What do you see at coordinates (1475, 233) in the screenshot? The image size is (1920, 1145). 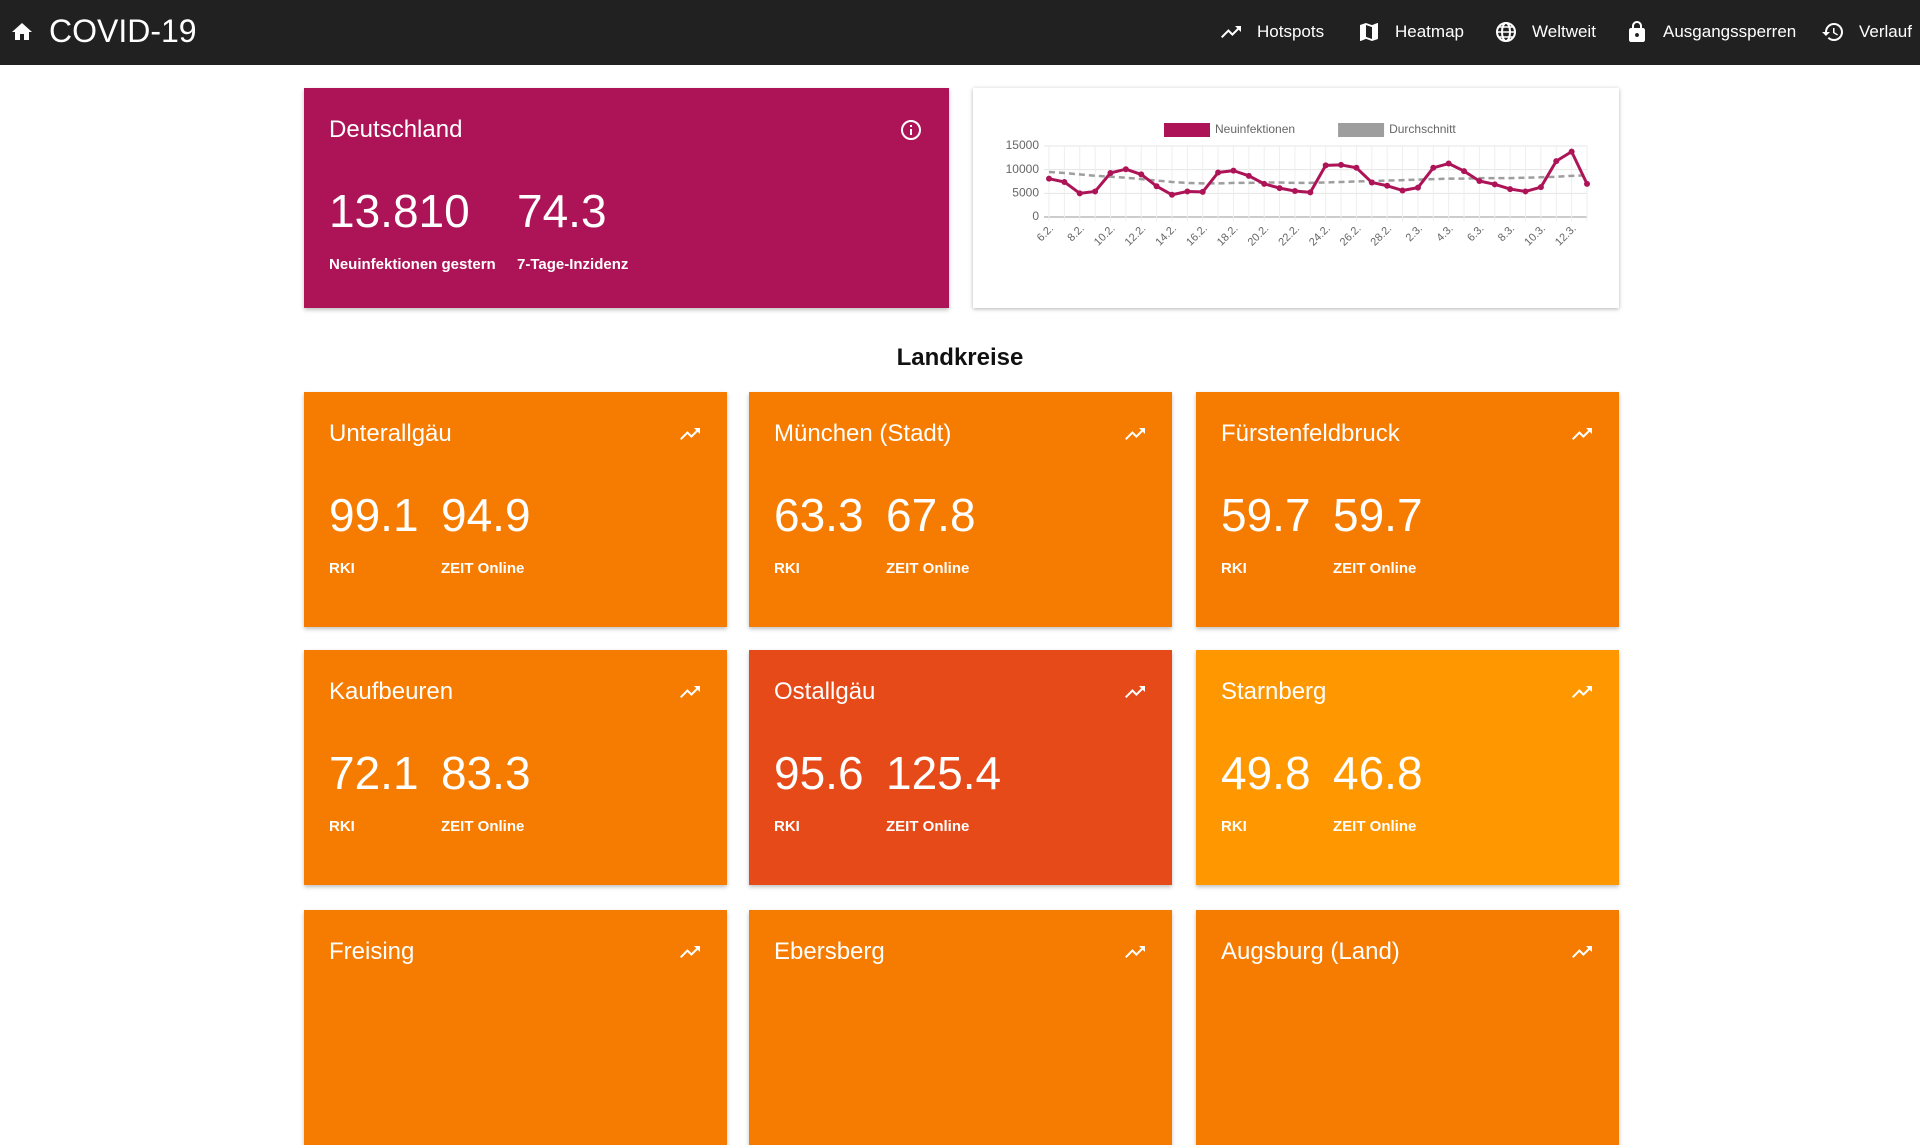 I see `x-tick-label: 6.3.` at bounding box center [1475, 233].